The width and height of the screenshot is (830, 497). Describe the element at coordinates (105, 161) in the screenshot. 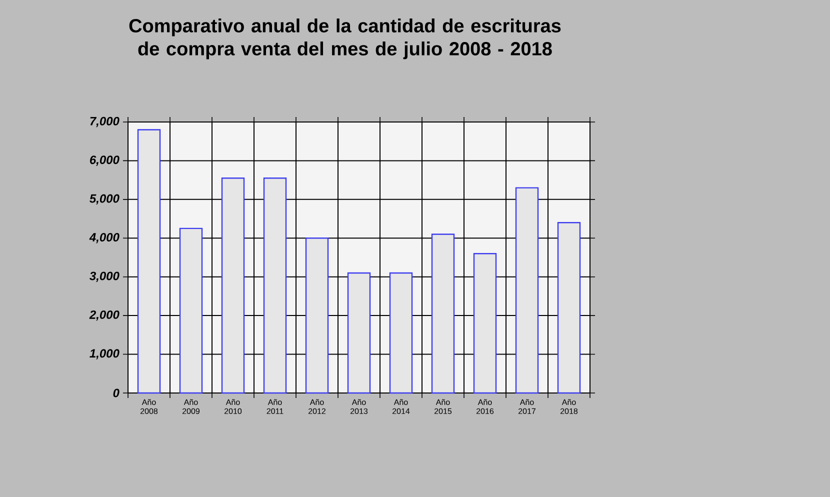

I see `y-tick-label: 6,000` at that location.